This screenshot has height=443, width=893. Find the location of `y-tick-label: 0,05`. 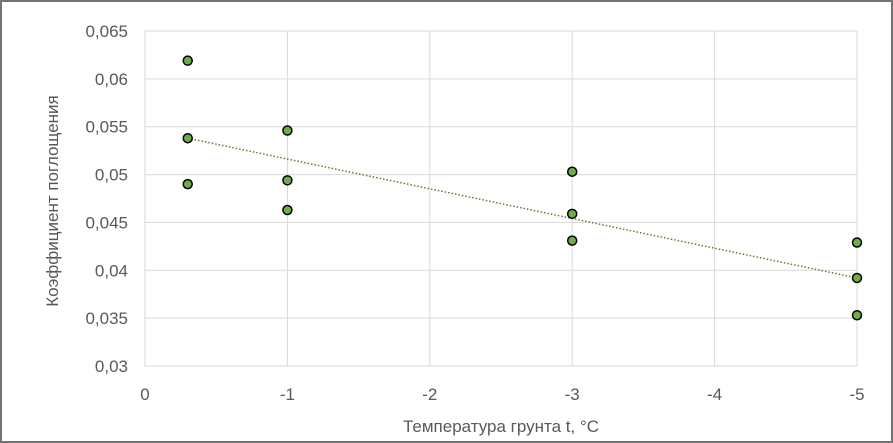

y-tick-label: 0,05 is located at coordinates (111, 175).